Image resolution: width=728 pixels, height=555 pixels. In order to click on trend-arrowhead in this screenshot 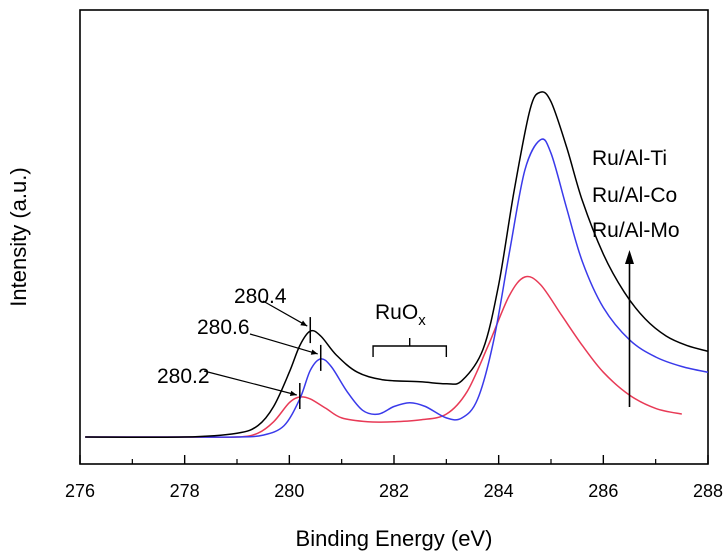, I will do `click(629, 257)`.